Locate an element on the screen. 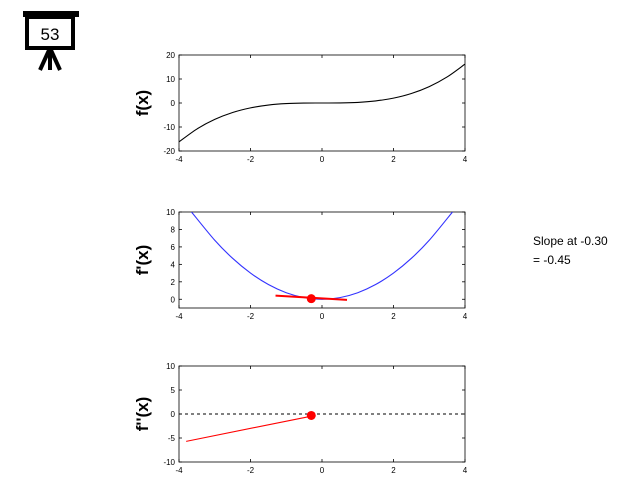  slope-annotation-line2: = -0.45 is located at coordinates (552, 260).